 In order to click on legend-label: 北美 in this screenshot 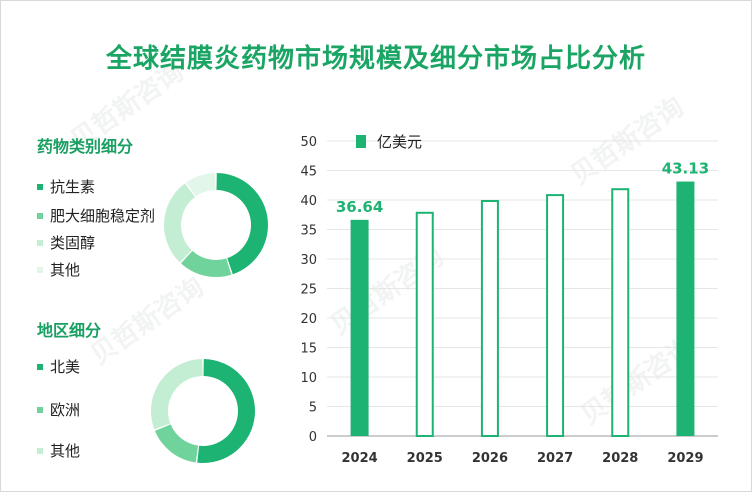, I will do `click(65, 367)`.